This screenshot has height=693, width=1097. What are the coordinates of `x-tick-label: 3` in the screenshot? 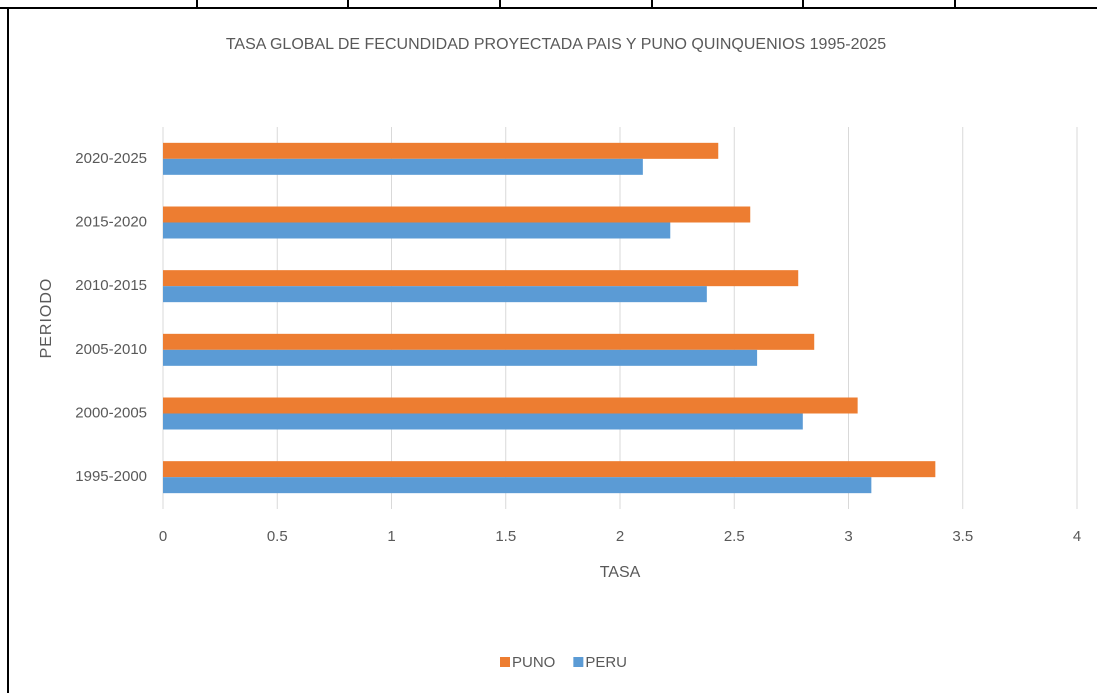 It's located at (848, 536).